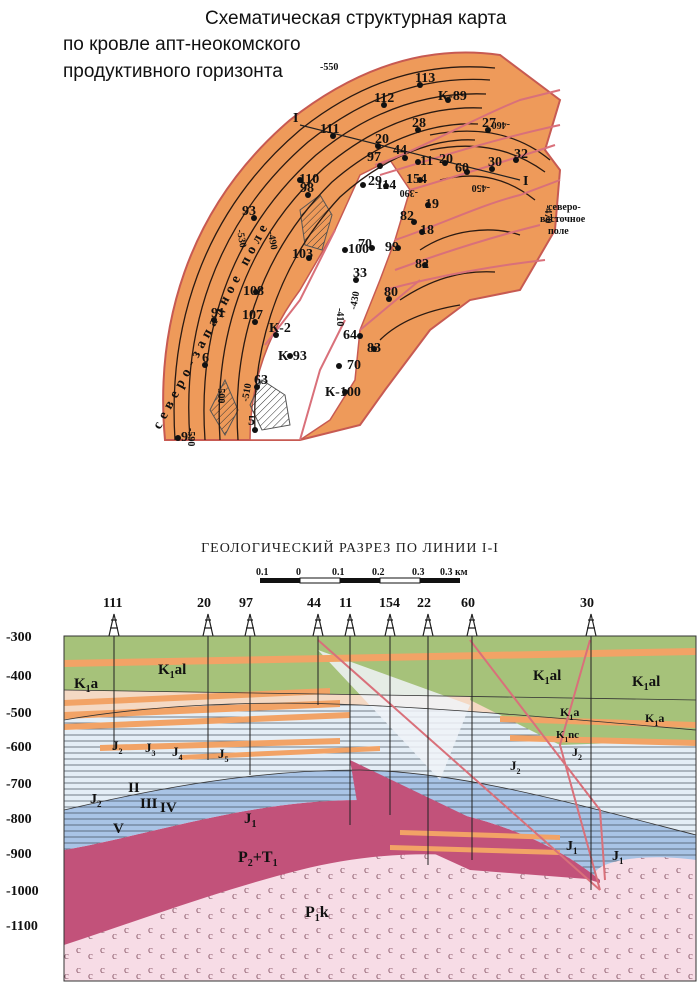 This screenshot has height=983, width=700. I want to click on well-label: 113, so click(425, 78).